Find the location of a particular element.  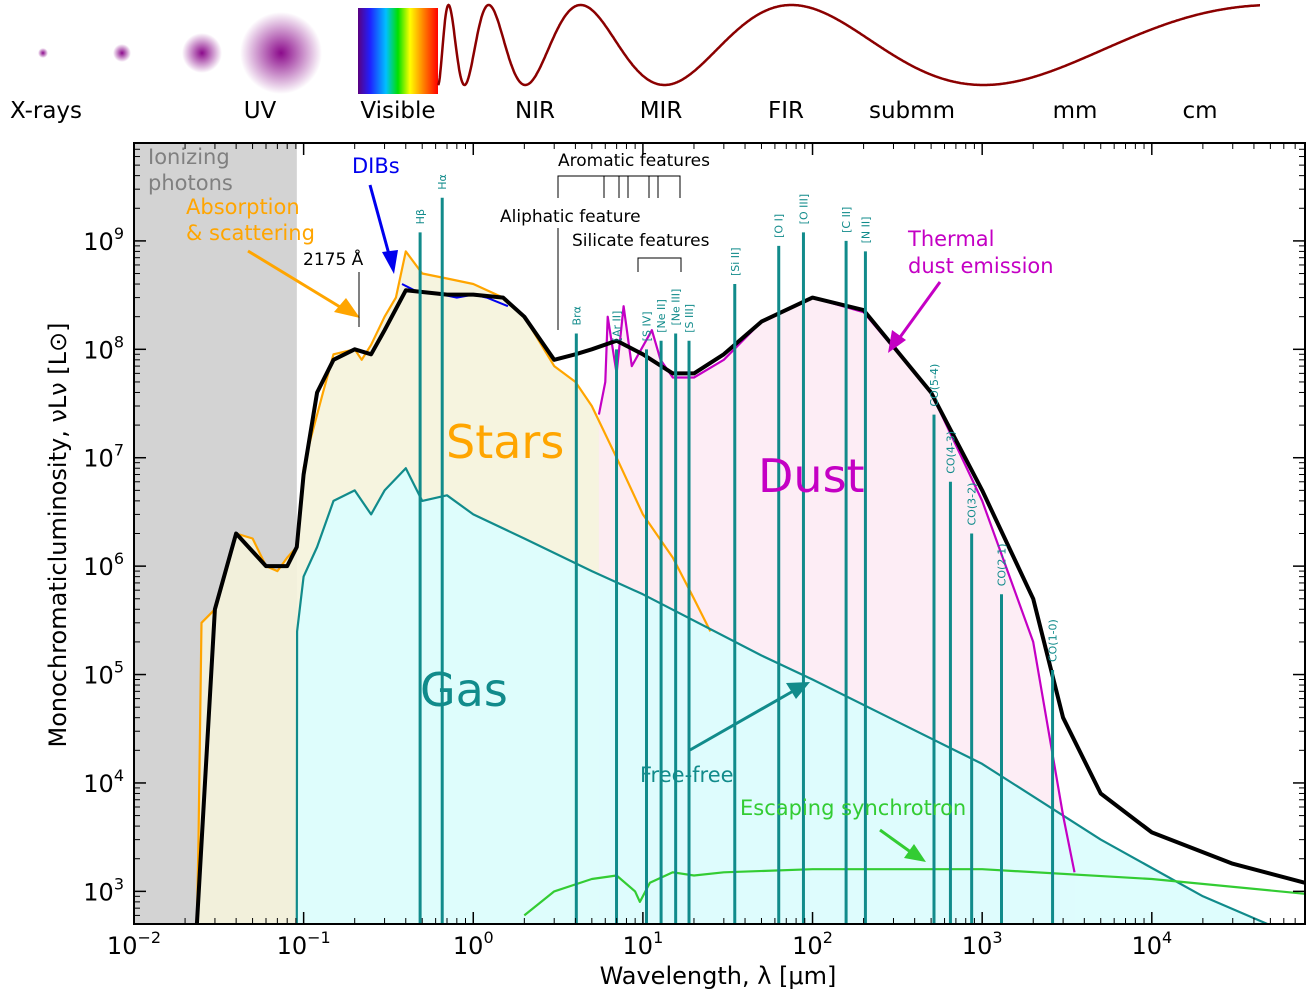

emission-line-label: [S III] is located at coordinates (689, 318).